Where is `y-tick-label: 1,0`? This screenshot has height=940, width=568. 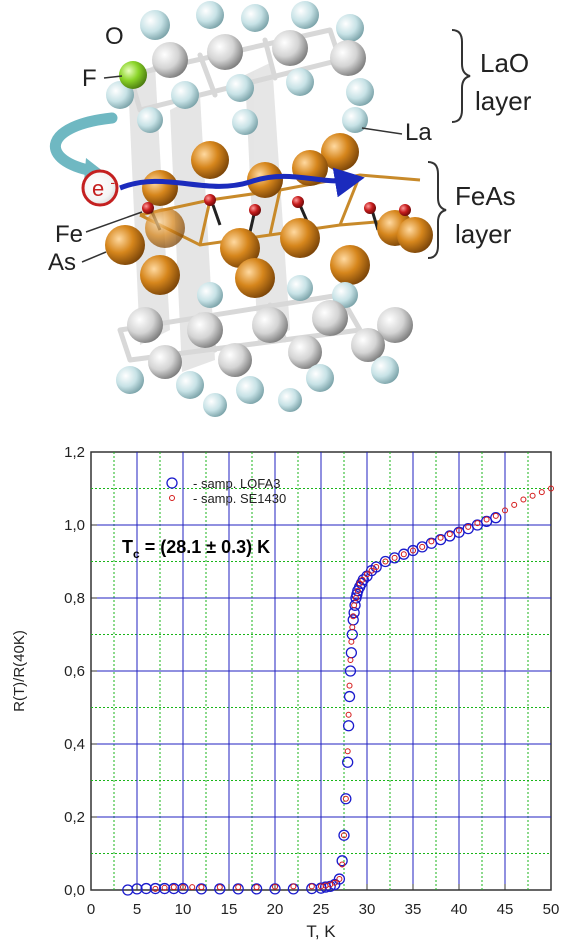
y-tick-label: 1,0 is located at coordinates (74, 525).